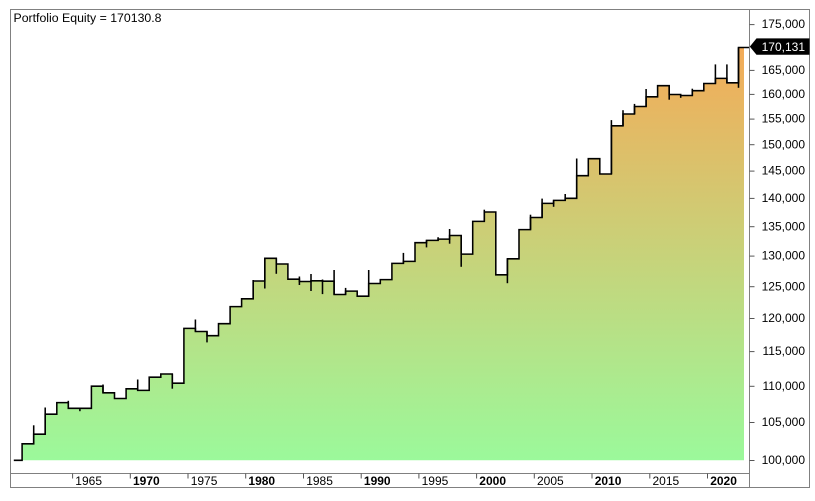 This screenshot has height=501, width=815. What do you see at coordinates (784, 47) in the screenshot?
I see `svg-text: 170,131` at bounding box center [784, 47].